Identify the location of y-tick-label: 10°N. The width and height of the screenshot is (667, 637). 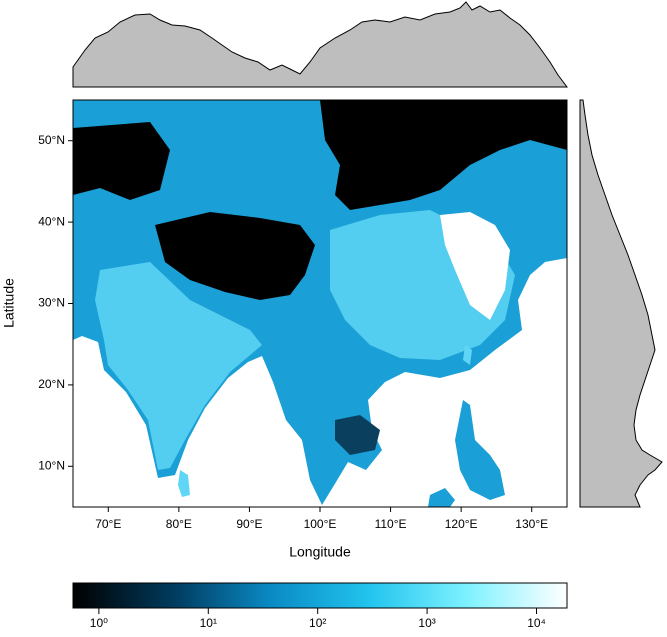
(51, 465).